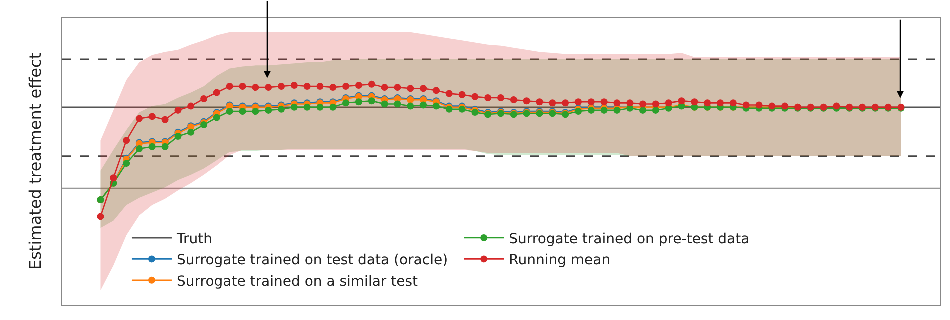 The width and height of the screenshot is (950, 320). Describe the element at coordinates (629, 239) in the screenshot. I see `legend-label: Surrogate trained on pre-test data` at that location.